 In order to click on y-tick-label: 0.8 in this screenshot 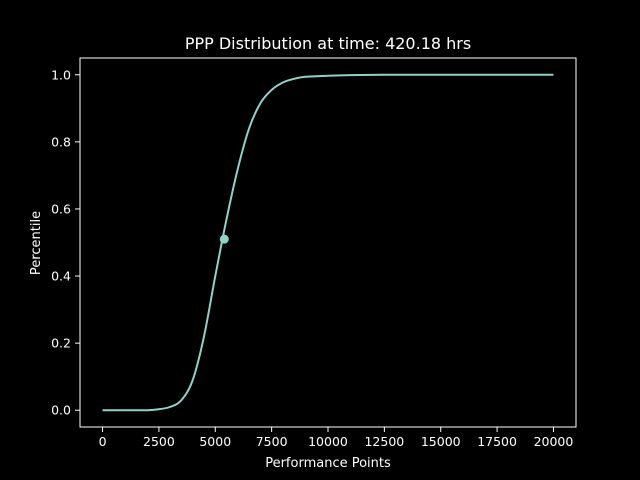, I will do `click(61, 141)`.